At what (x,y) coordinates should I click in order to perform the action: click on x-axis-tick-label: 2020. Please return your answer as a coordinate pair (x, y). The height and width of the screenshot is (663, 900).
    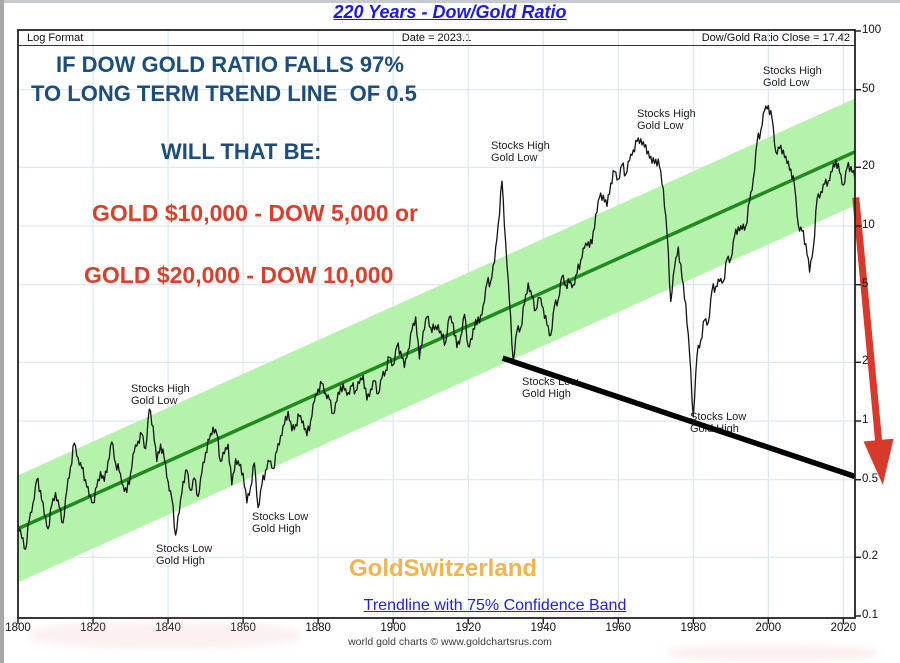
    Looking at the image, I should click on (843, 628).